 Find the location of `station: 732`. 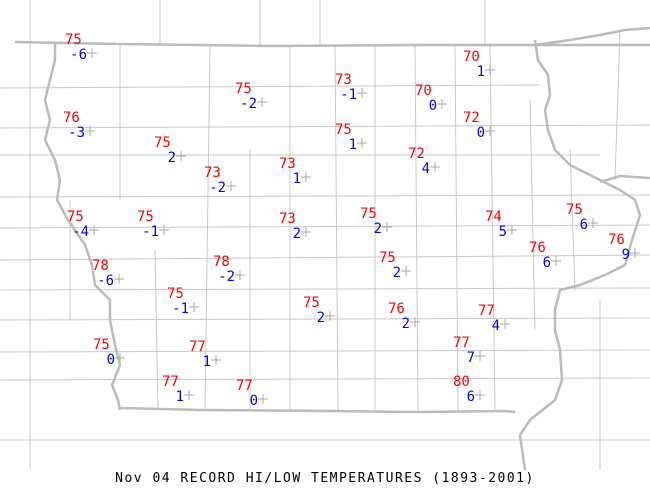

station: 732 is located at coordinates (295, 226).